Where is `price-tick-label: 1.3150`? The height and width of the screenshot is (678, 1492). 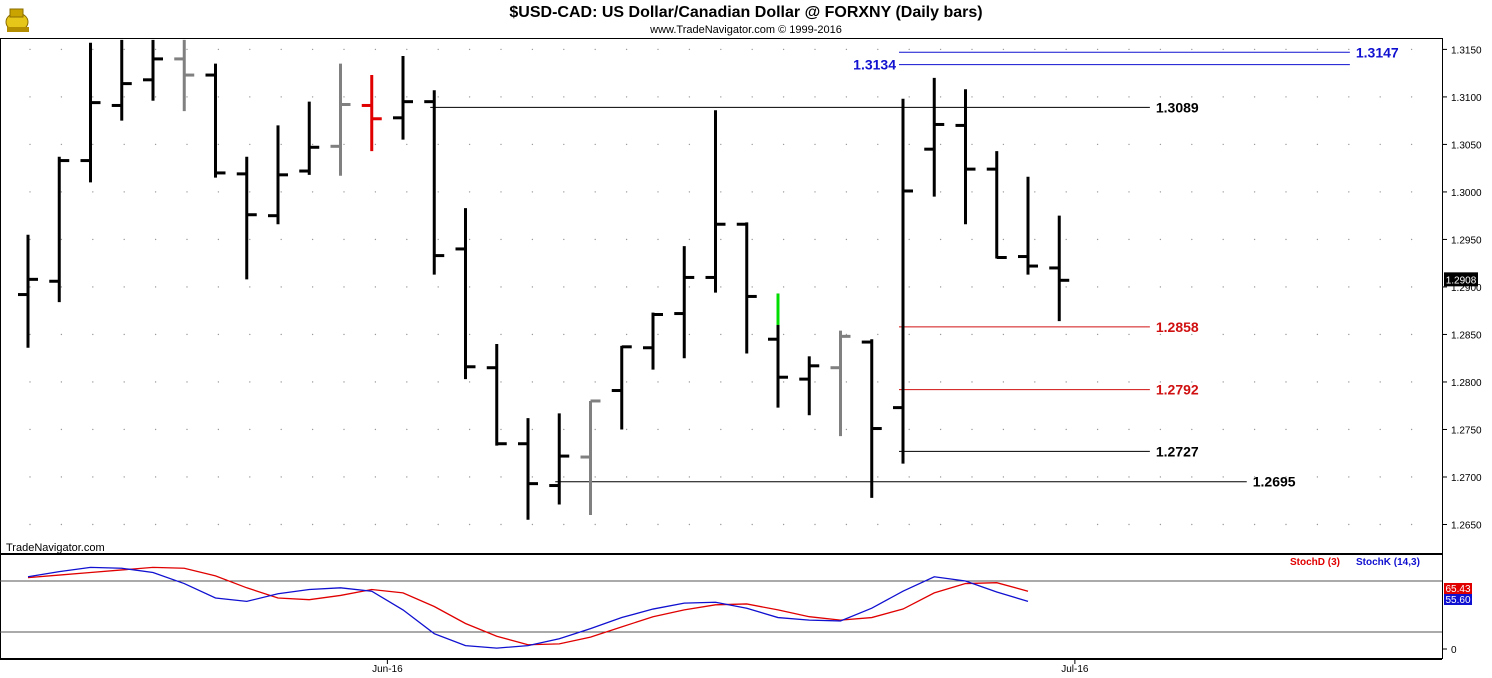
price-tick-label: 1.3150 is located at coordinates (1466, 50).